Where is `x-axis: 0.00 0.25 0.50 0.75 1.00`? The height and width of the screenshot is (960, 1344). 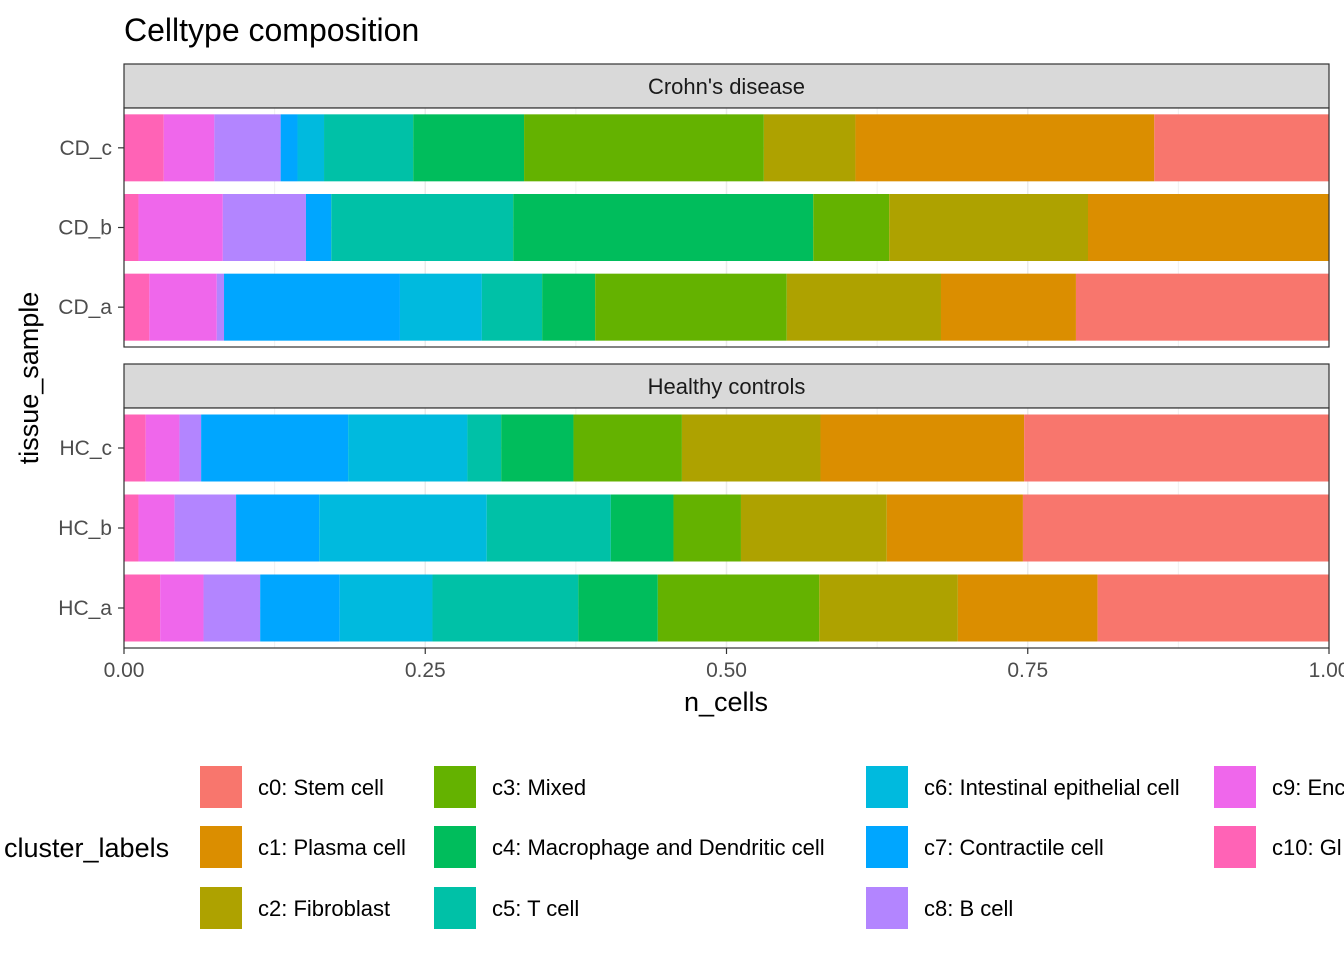 x-axis: 0.00 0.25 0.50 0.75 1.00 is located at coordinates (724, 665).